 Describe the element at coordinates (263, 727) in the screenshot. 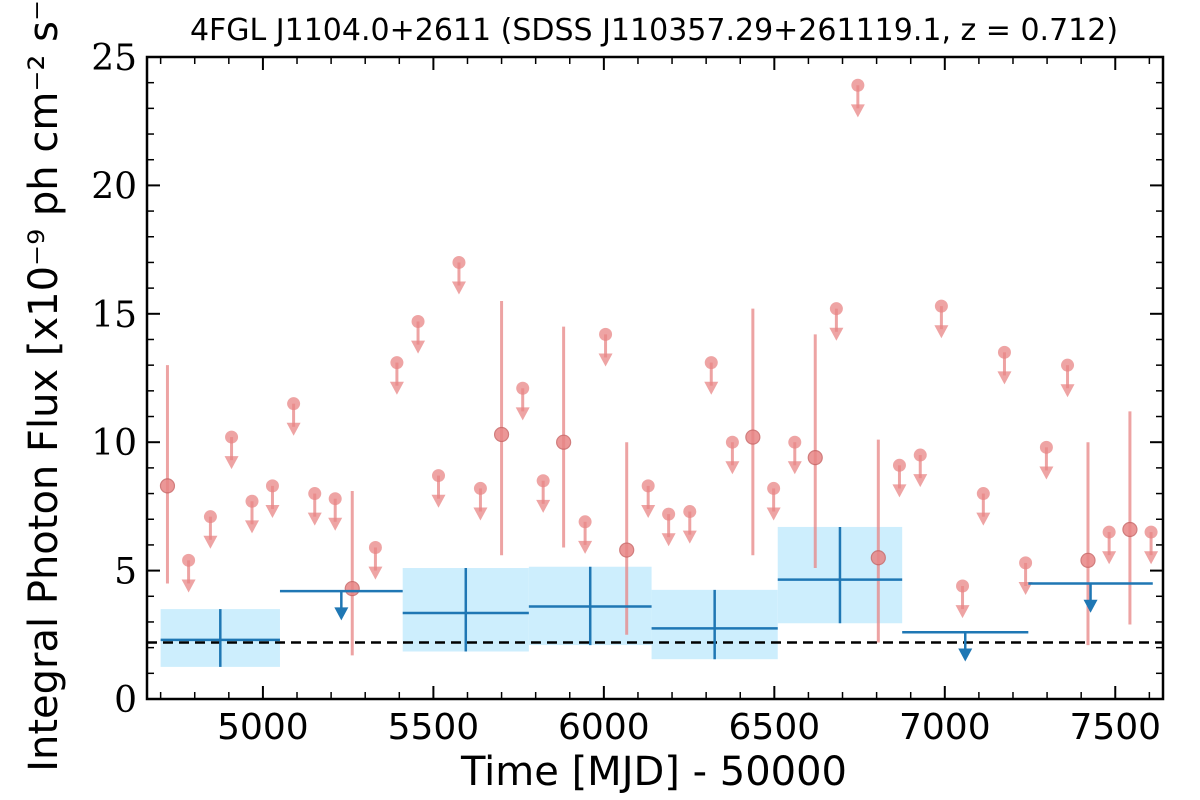

I see `x-tick-label: 5000` at that location.